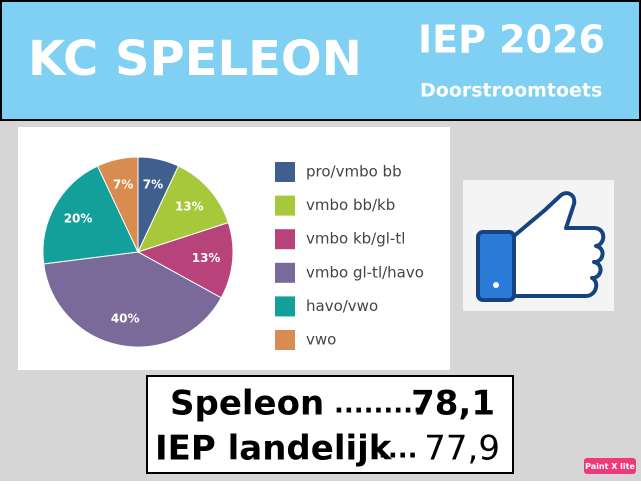 This screenshot has height=485, width=641. What do you see at coordinates (462, 449) in the screenshot?
I see `score-value: 77,9` at bounding box center [462, 449].